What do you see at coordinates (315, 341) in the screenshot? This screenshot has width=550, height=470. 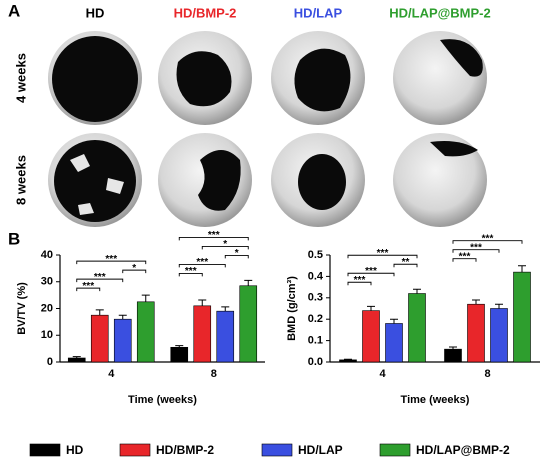 I see `y-tick-label: 0.1` at bounding box center [315, 341].